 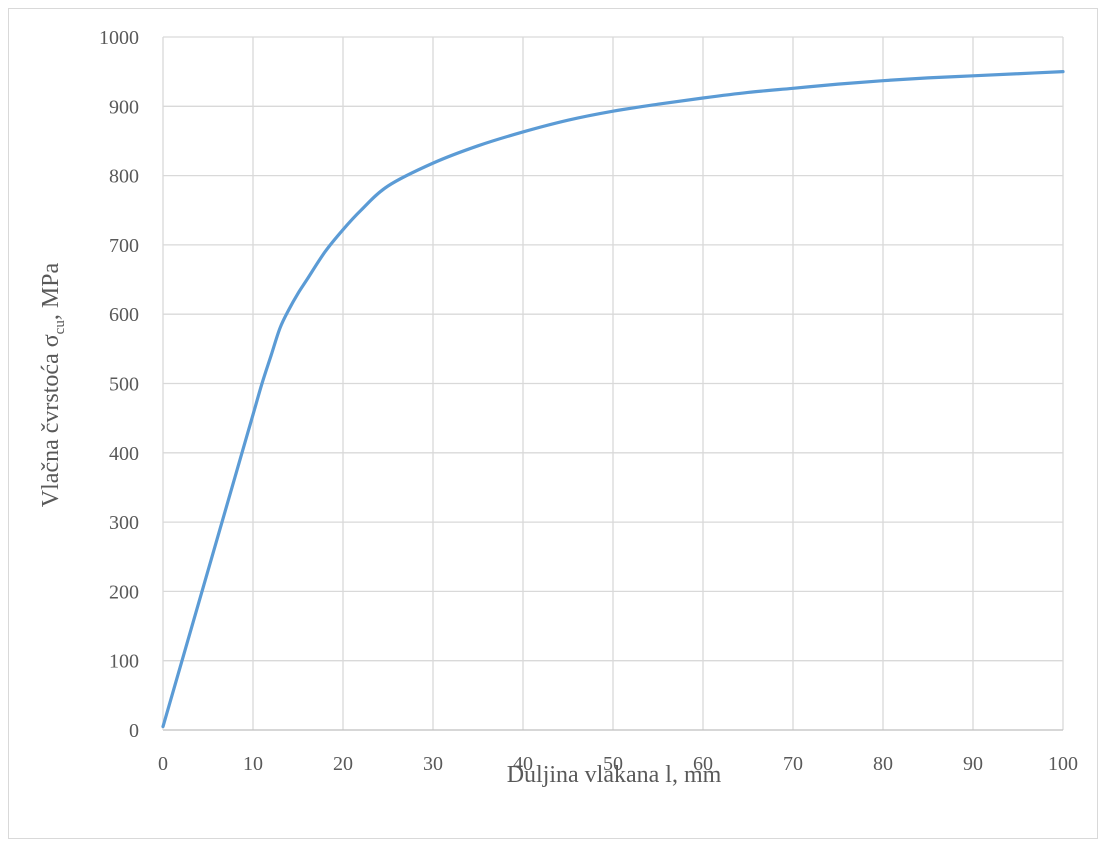 I want to click on y-axis-title: Vlačna čvrstoća σcu, MPa, so click(x=53, y=384).